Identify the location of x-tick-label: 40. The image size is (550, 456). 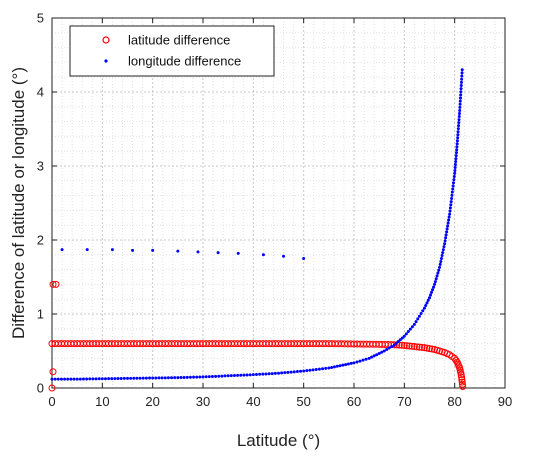
(253, 401).